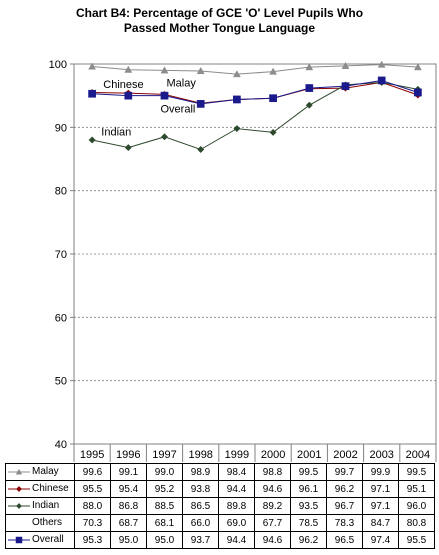 This screenshot has height=555, width=439. Describe the element at coordinates (19, 471) in the screenshot. I see `legend-key-malay` at that location.